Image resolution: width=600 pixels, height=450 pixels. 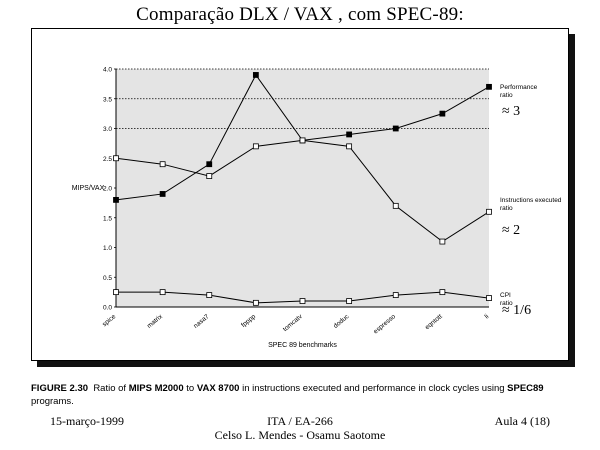 I want to click on caption-bold-1: MIPS M2000, so click(x=156, y=388).